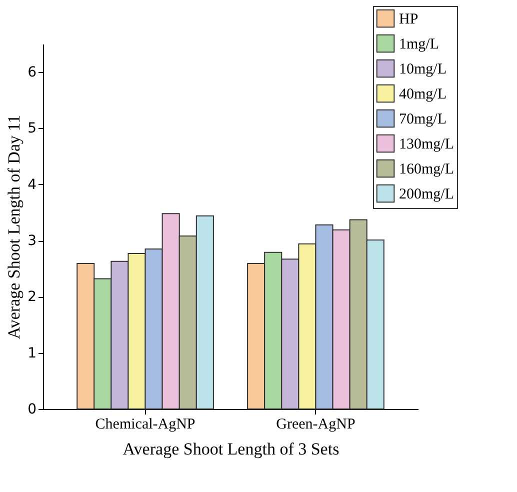 Image resolution: width=517 pixels, height=492 pixels. Describe the element at coordinates (426, 144) in the screenshot. I see `legend-label: 130mg/L` at that location.